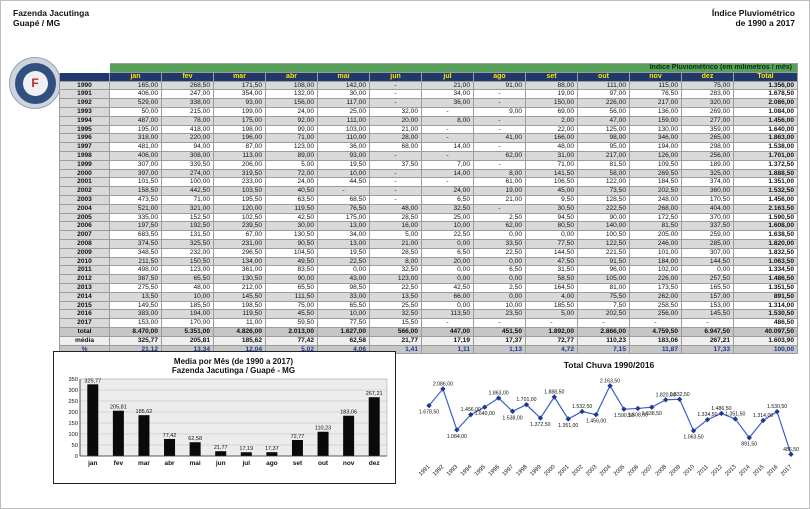 The image size is (810, 509). I want to click on value-cell: 172,50, so click(655, 217).